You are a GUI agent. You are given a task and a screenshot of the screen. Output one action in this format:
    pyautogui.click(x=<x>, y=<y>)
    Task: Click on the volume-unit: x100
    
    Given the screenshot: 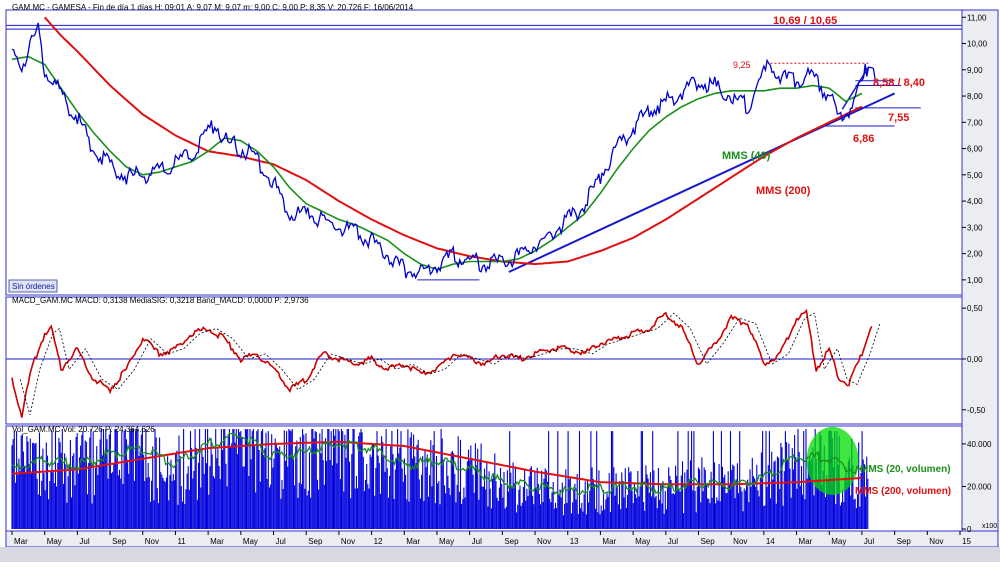 What is the action you would take?
    pyautogui.click(x=989, y=526)
    